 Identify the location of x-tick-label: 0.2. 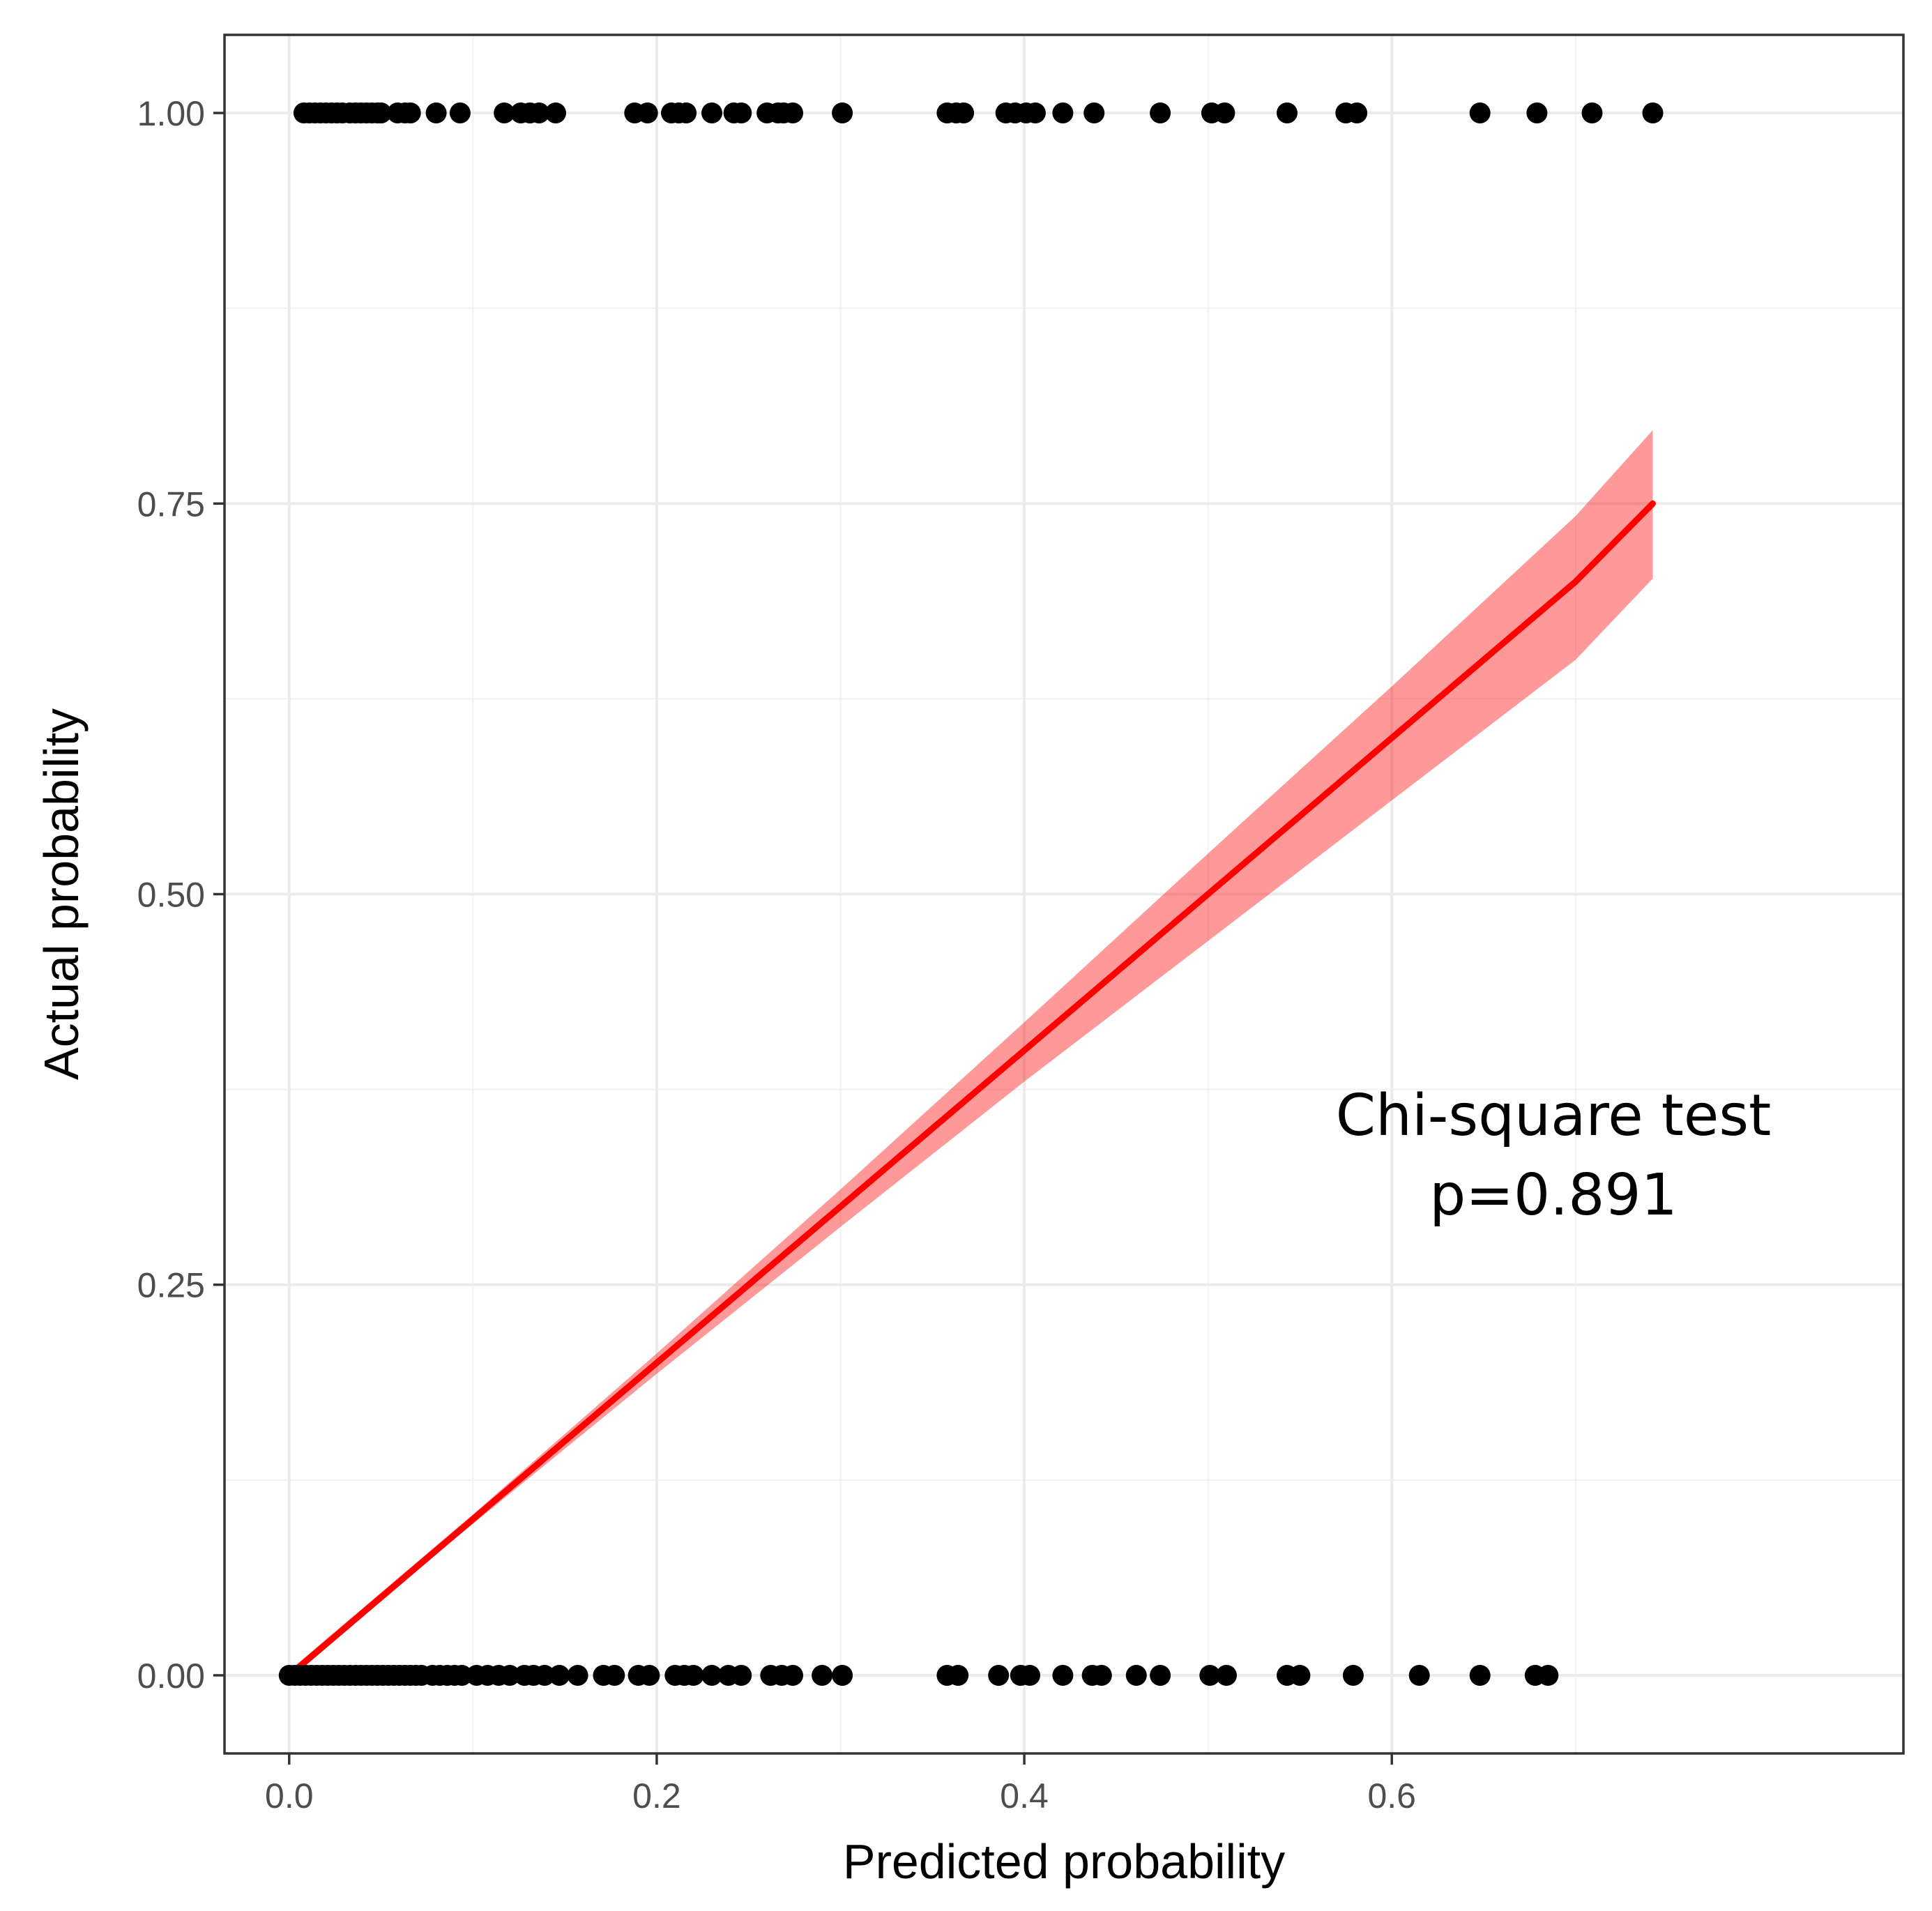
(656, 1796).